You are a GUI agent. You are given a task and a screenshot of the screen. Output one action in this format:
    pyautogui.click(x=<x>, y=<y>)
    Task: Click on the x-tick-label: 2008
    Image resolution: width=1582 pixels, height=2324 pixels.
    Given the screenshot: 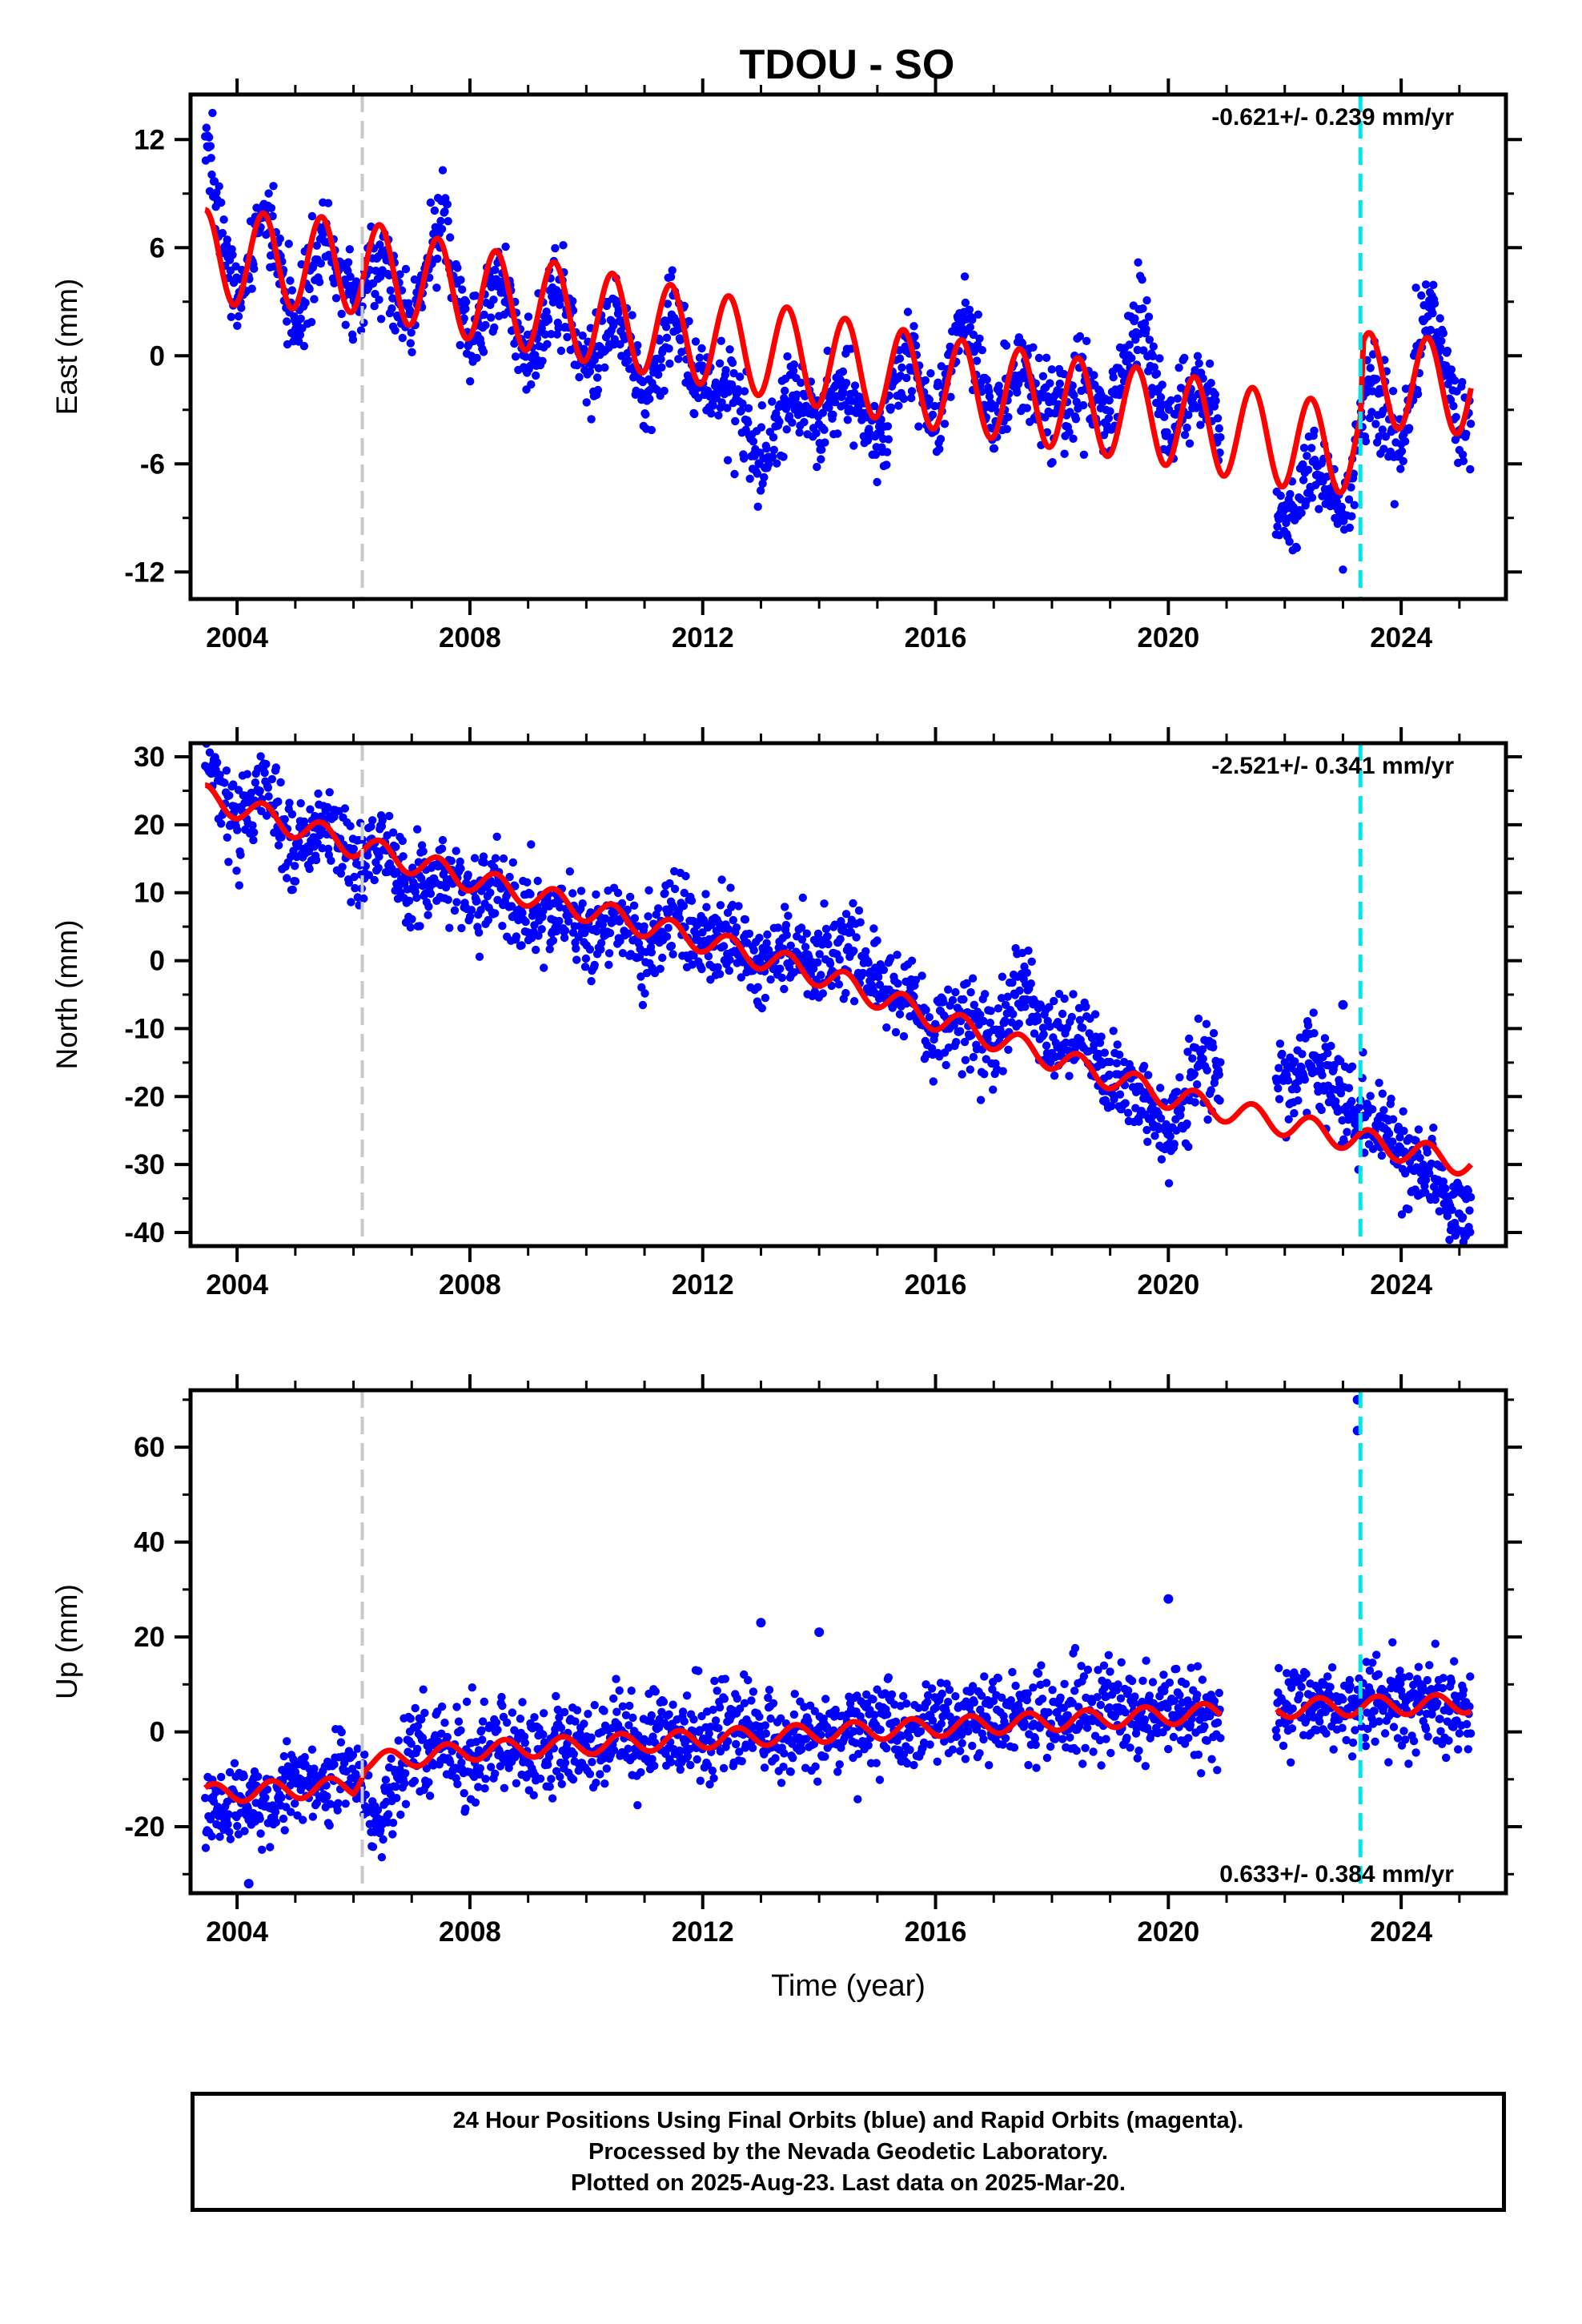 What is the action you would take?
    pyautogui.click(x=470, y=1285)
    